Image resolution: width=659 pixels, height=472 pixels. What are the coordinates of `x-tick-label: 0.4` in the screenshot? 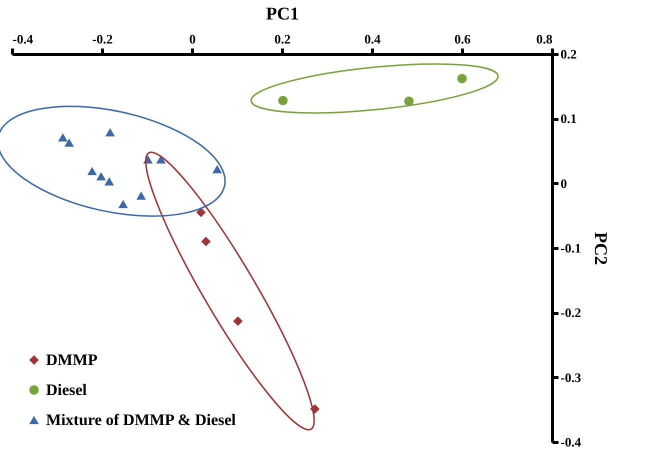 It's located at (373, 39).